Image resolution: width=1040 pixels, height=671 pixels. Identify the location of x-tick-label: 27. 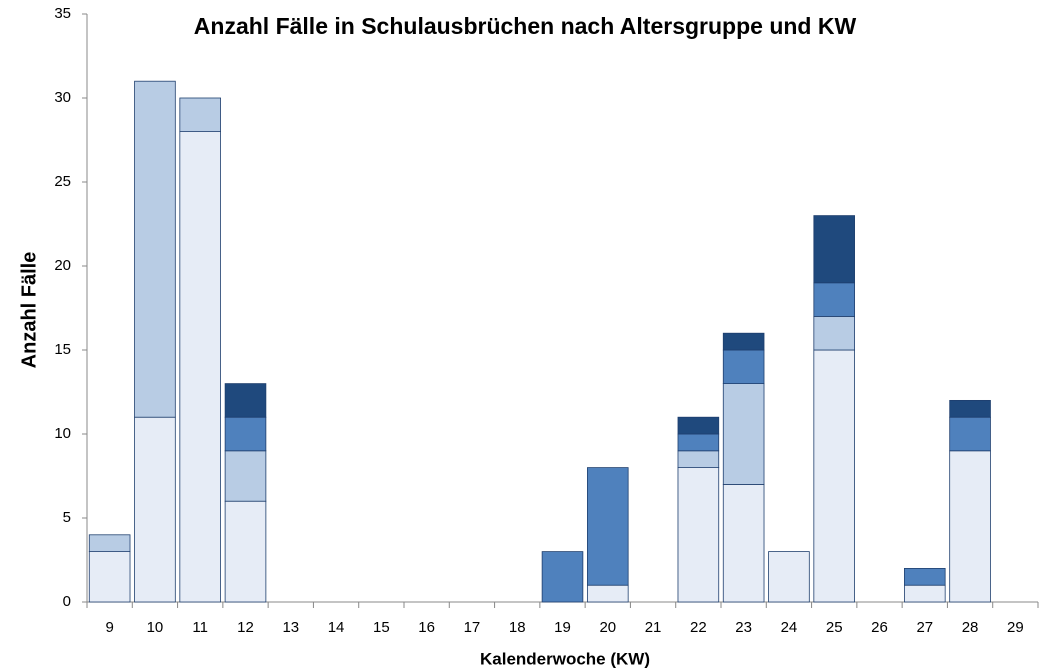
(924, 627).